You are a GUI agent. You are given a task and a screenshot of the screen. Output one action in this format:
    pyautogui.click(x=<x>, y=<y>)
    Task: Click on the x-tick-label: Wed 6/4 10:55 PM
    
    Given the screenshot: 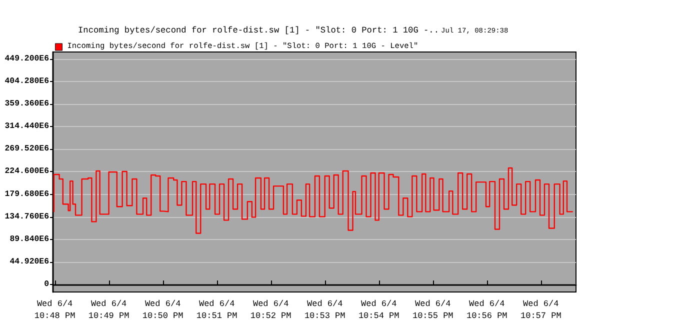 What is the action you would take?
    pyautogui.click(x=433, y=310)
    